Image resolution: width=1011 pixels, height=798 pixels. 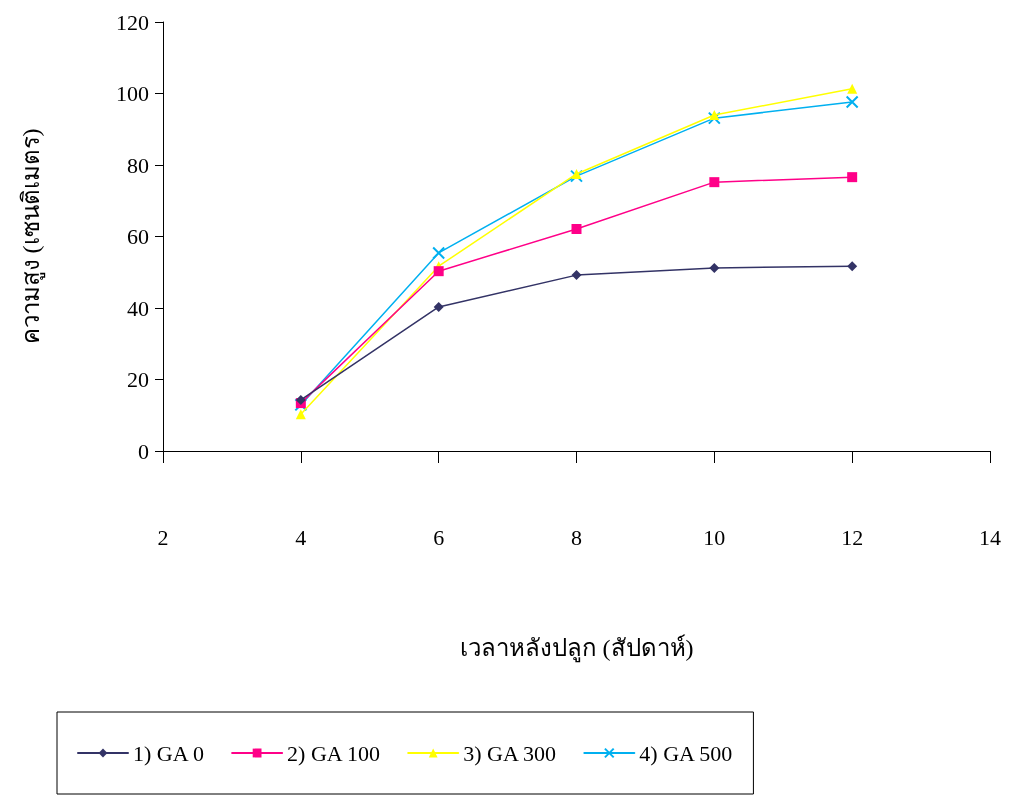 I want to click on x-tick-label: 10, so click(x=714, y=537).